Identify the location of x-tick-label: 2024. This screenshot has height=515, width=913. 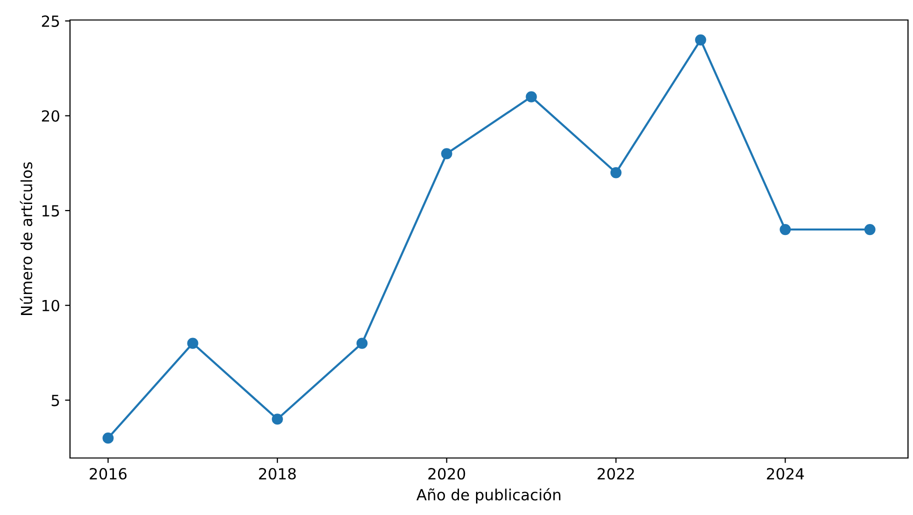
(785, 474).